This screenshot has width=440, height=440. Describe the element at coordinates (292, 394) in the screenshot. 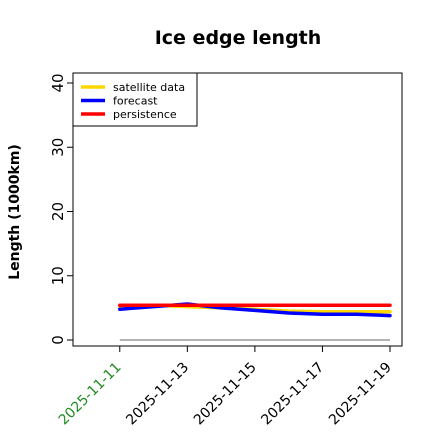

I see `x-tick-label: 2025-11-17` at that location.